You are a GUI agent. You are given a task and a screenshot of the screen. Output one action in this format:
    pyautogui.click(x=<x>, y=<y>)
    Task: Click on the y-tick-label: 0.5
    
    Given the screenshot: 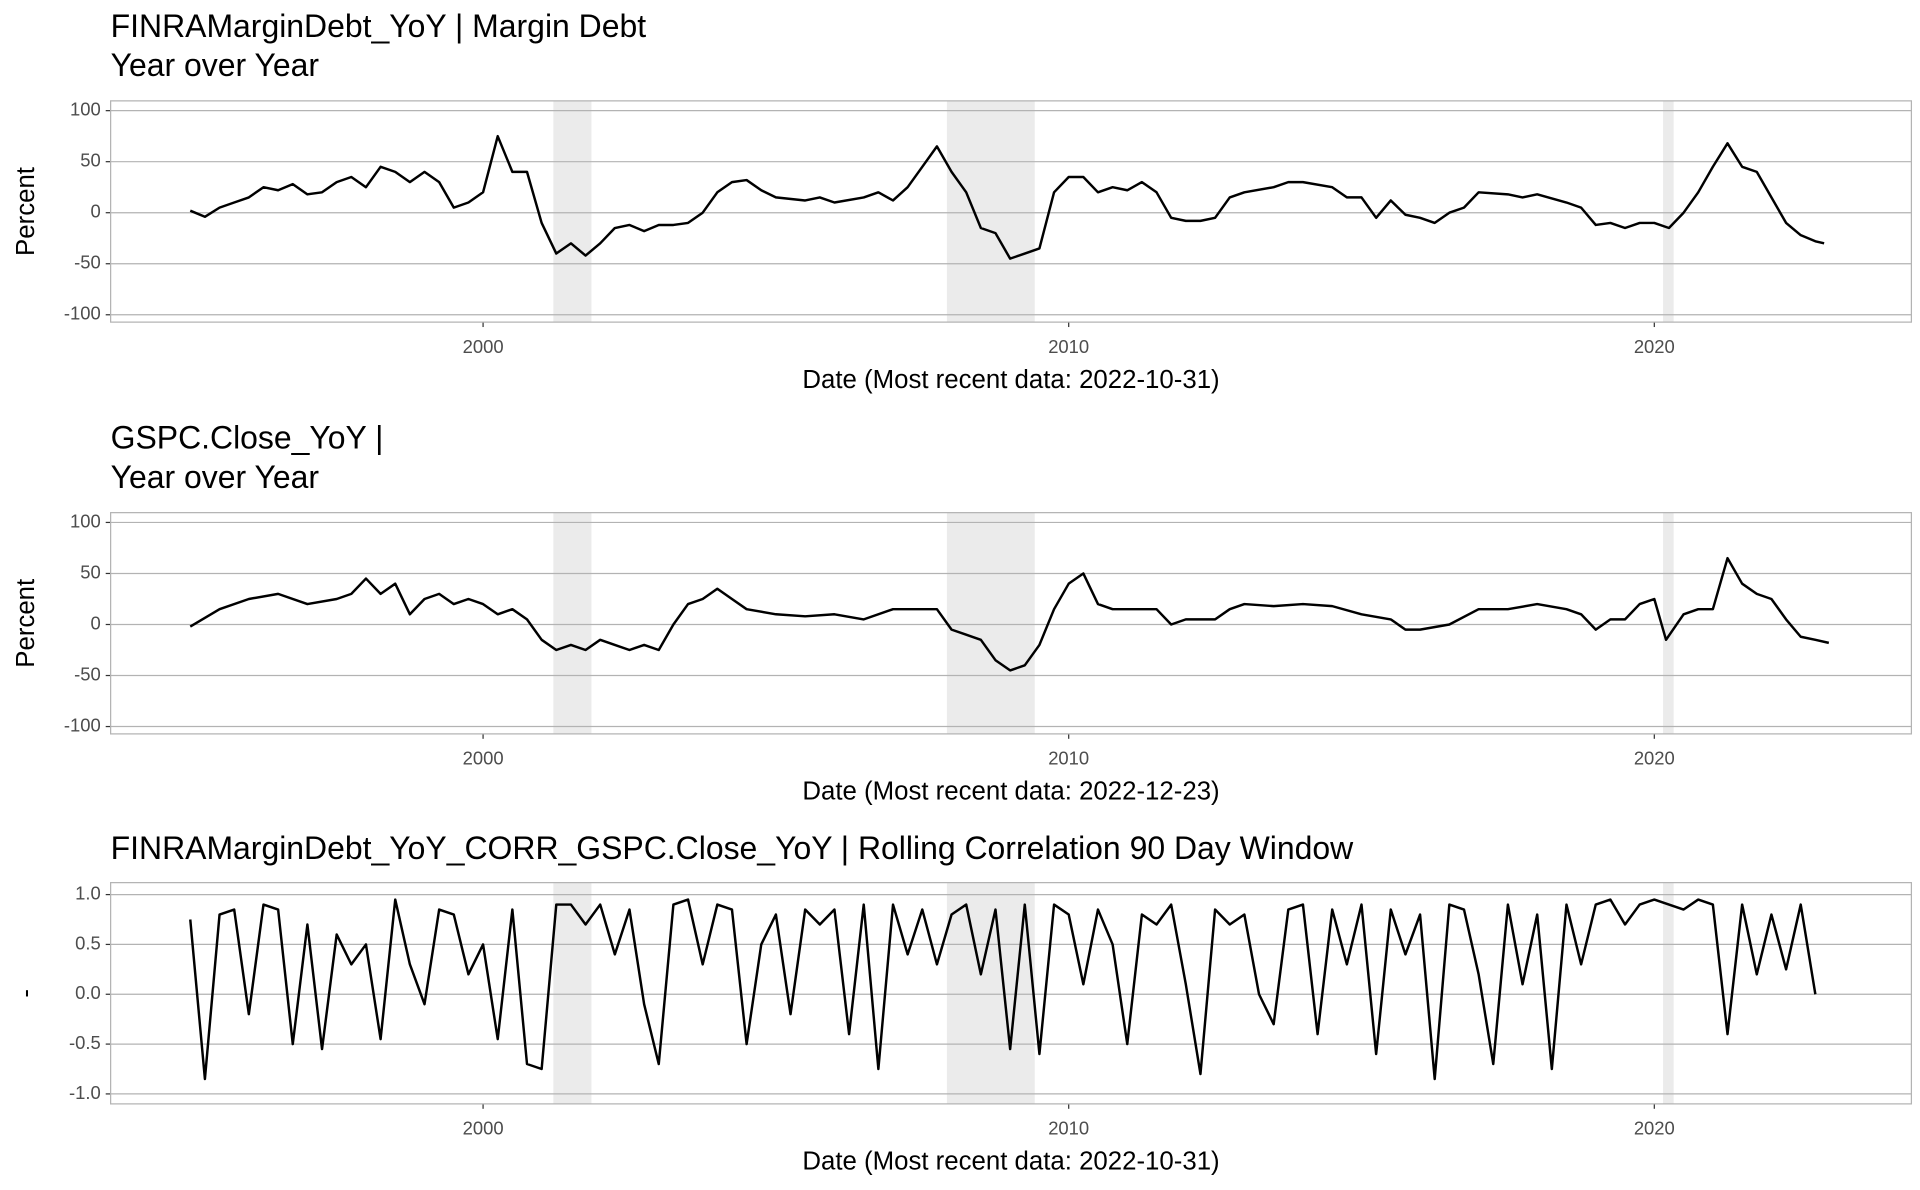 What is the action you would take?
    pyautogui.click(x=88, y=942)
    